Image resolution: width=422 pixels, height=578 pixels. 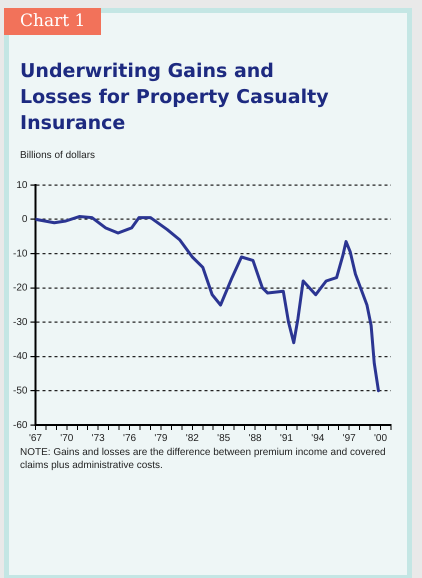 What do you see at coordinates (99, 438) in the screenshot?
I see `x-tick-label: '73` at bounding box center [99, 438].